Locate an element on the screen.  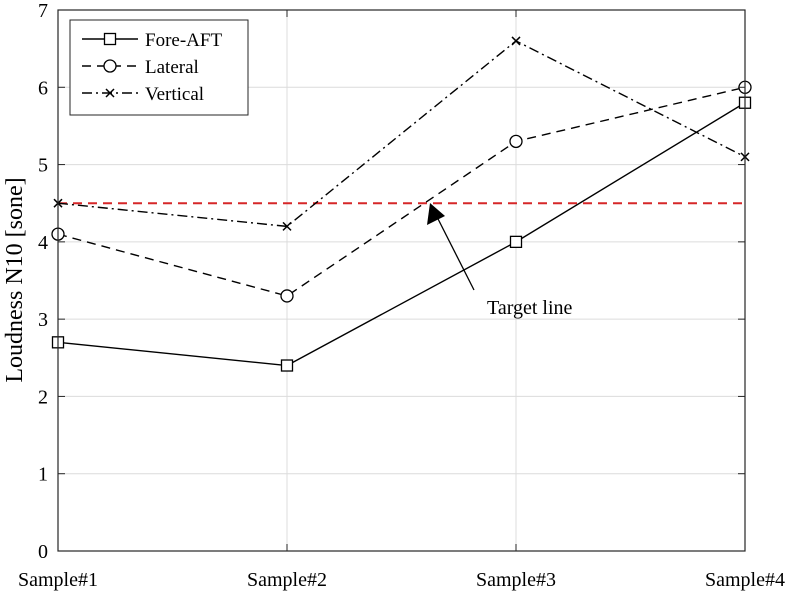
legend-marker-vertical is located at coordinates (110, 93).